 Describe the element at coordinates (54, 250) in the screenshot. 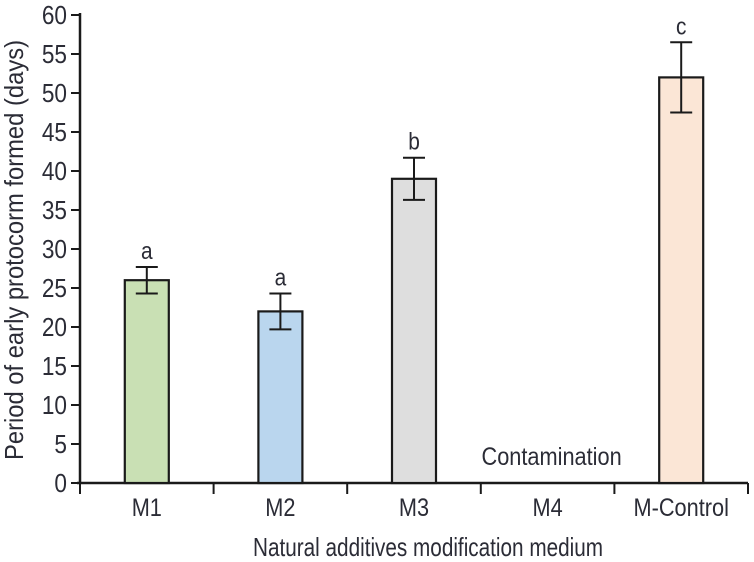

I see `y-tick-label: 30` at that location.